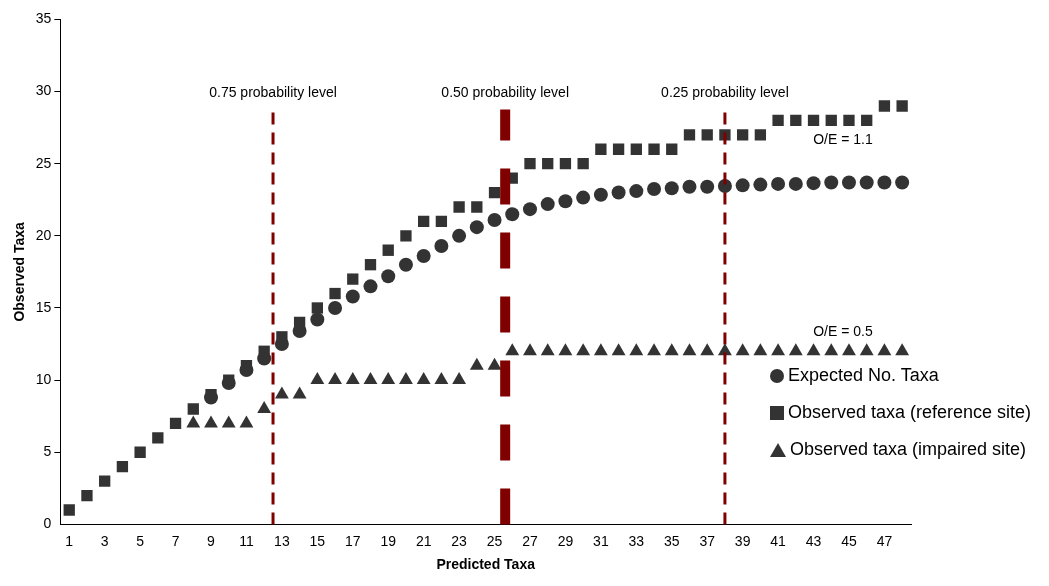  I want to click on y-tick-label: 10, so click(43, 378).